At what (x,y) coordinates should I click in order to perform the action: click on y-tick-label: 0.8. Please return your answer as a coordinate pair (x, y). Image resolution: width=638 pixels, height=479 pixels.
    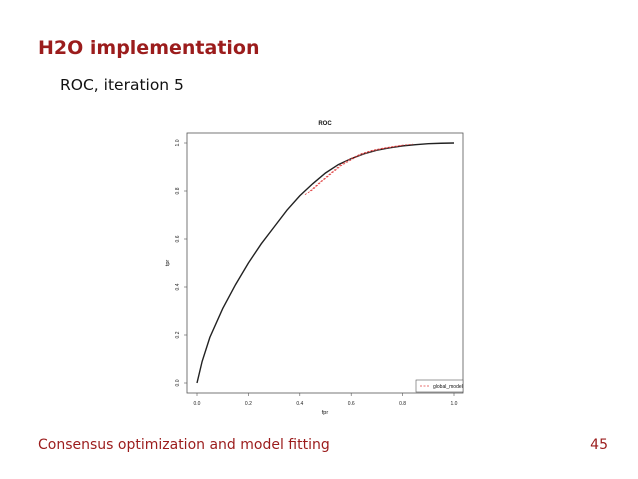
    Looking at the image, I should click on (178, 190).